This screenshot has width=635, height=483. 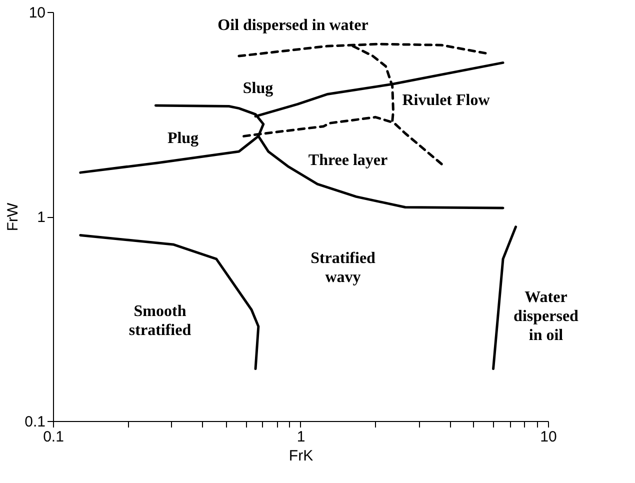 I want to click on y-tick-label: 10, so click(x=37, y=13).